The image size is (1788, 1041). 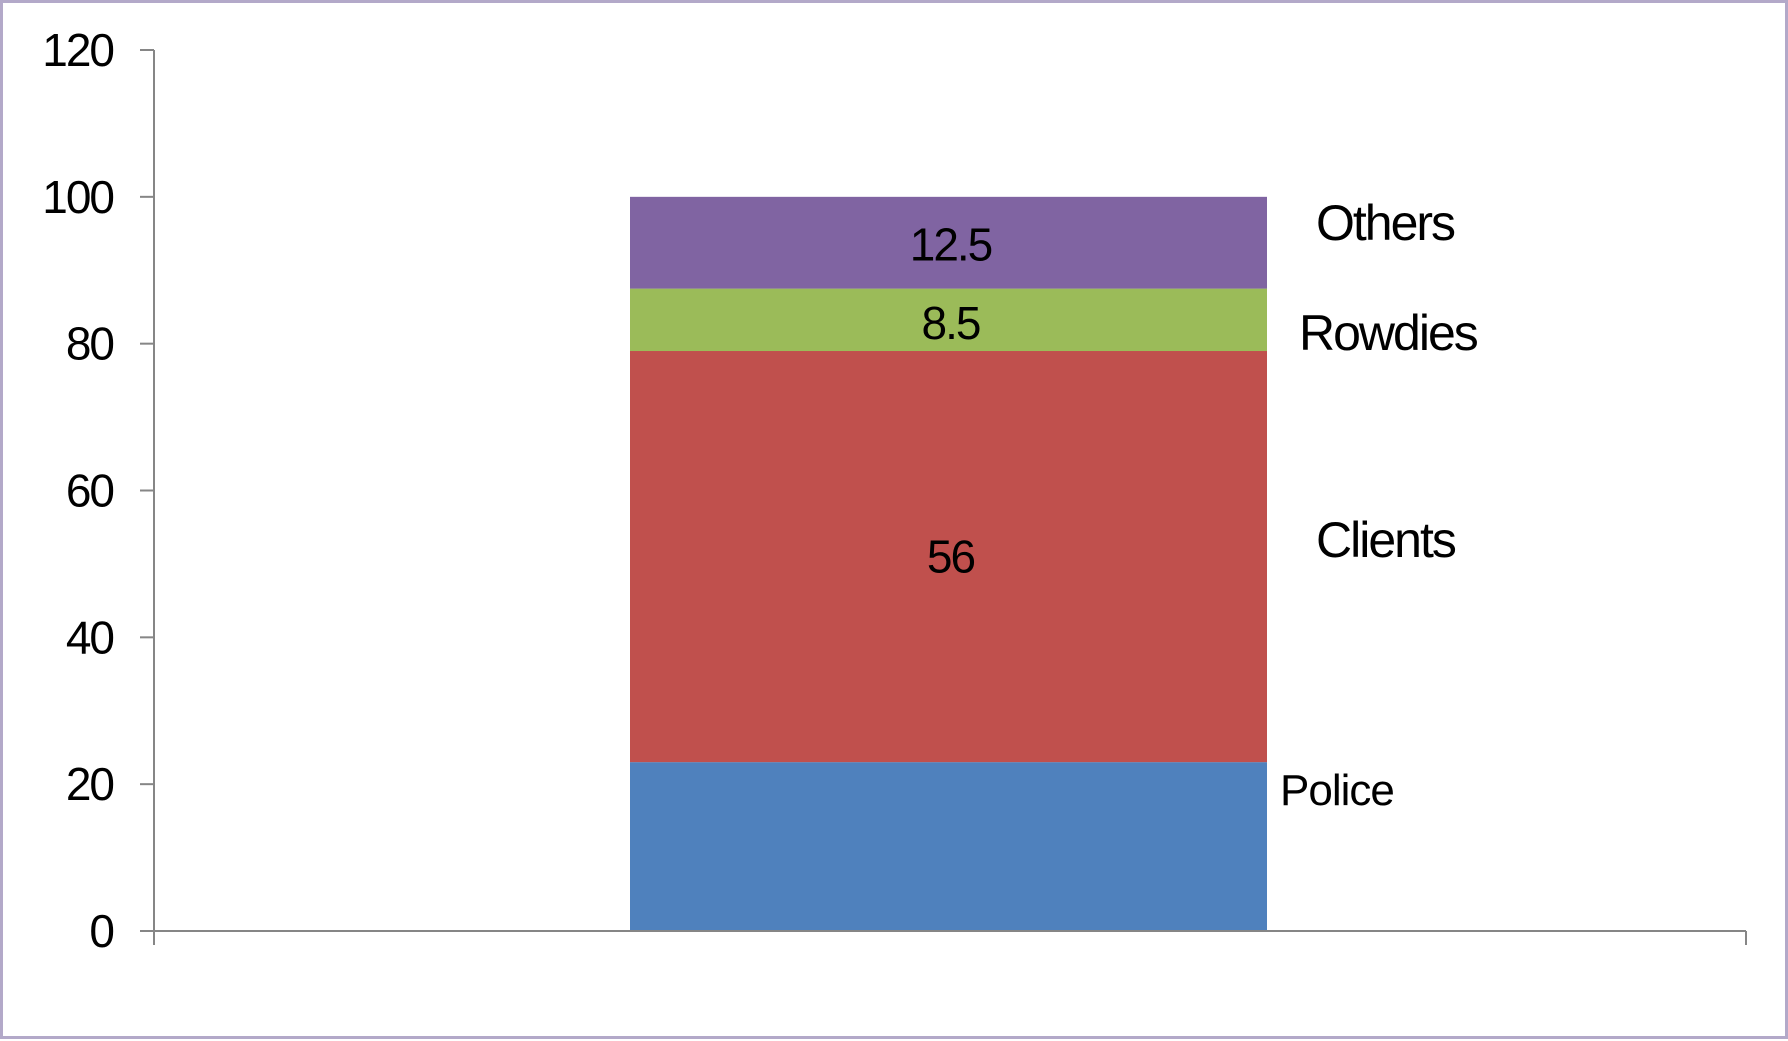 What do you see at coordinates (77, 197) in the screenshot?
I see `y-tick-label-100: 100` at bounding box center [77, 197].